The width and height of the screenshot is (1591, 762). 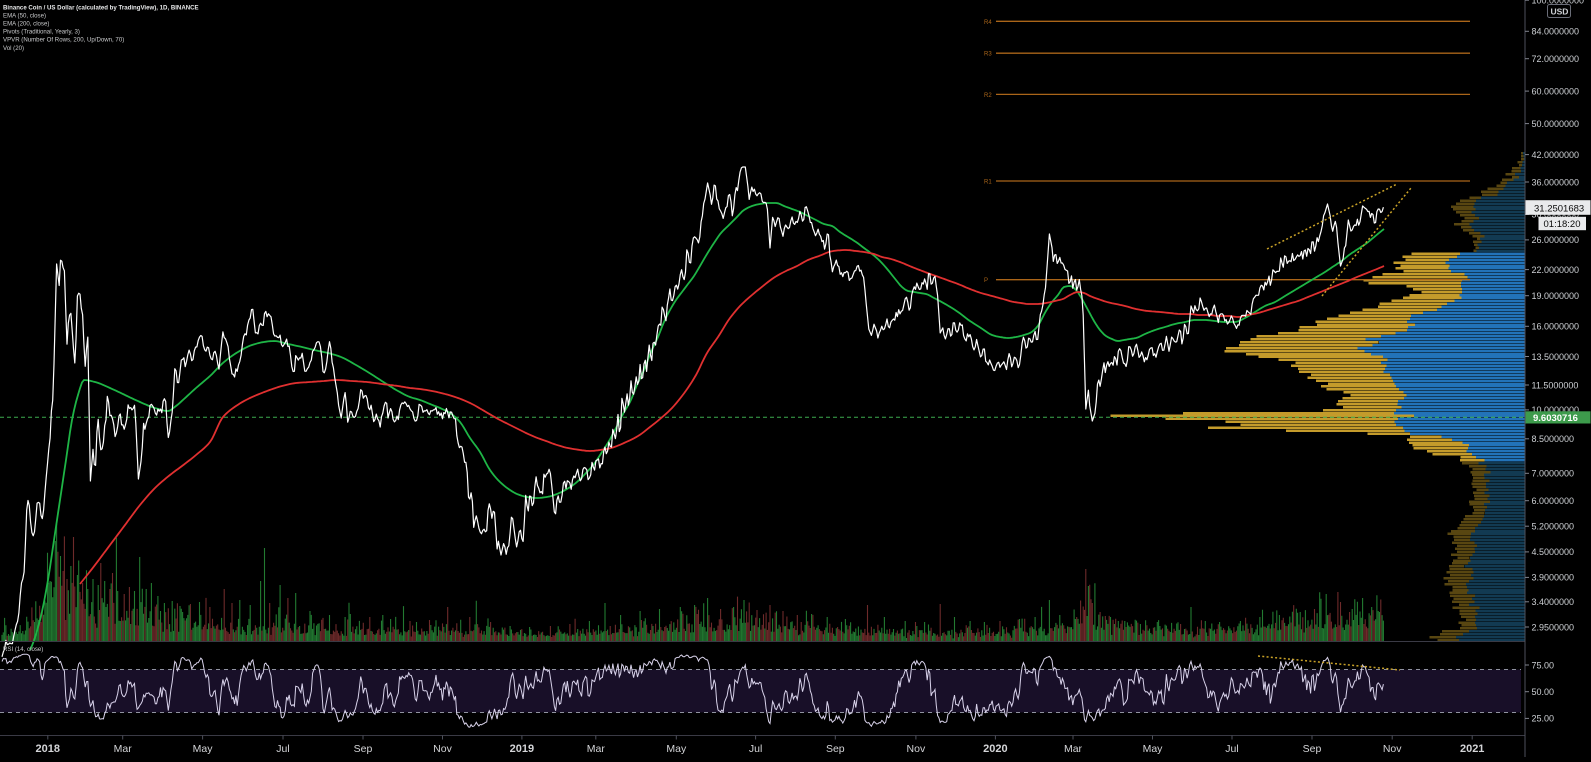 I want to click on svg-text: 3.9000000, so click(x=1553, y=578).